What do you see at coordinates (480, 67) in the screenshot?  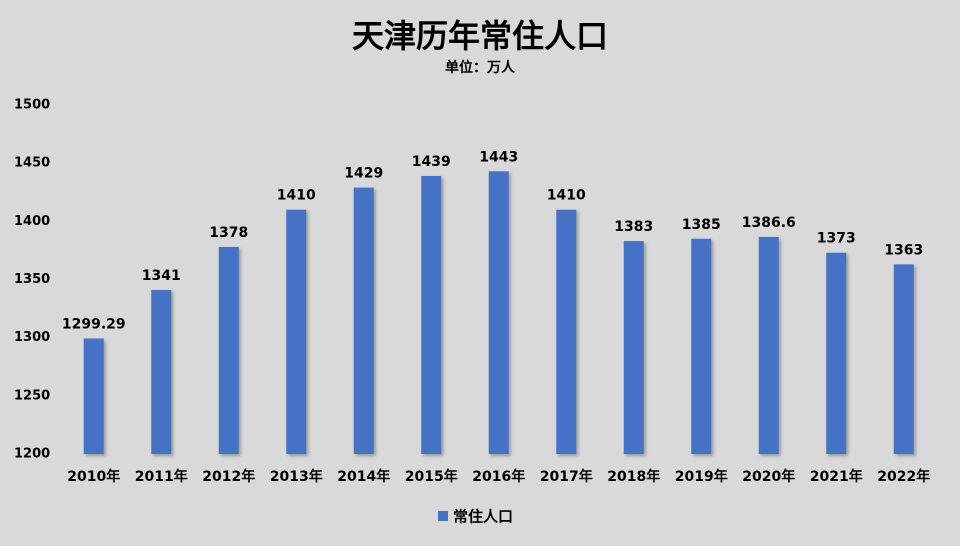 I see `chart-subtitle: 单位：万人` at bounding box center [480, 67].